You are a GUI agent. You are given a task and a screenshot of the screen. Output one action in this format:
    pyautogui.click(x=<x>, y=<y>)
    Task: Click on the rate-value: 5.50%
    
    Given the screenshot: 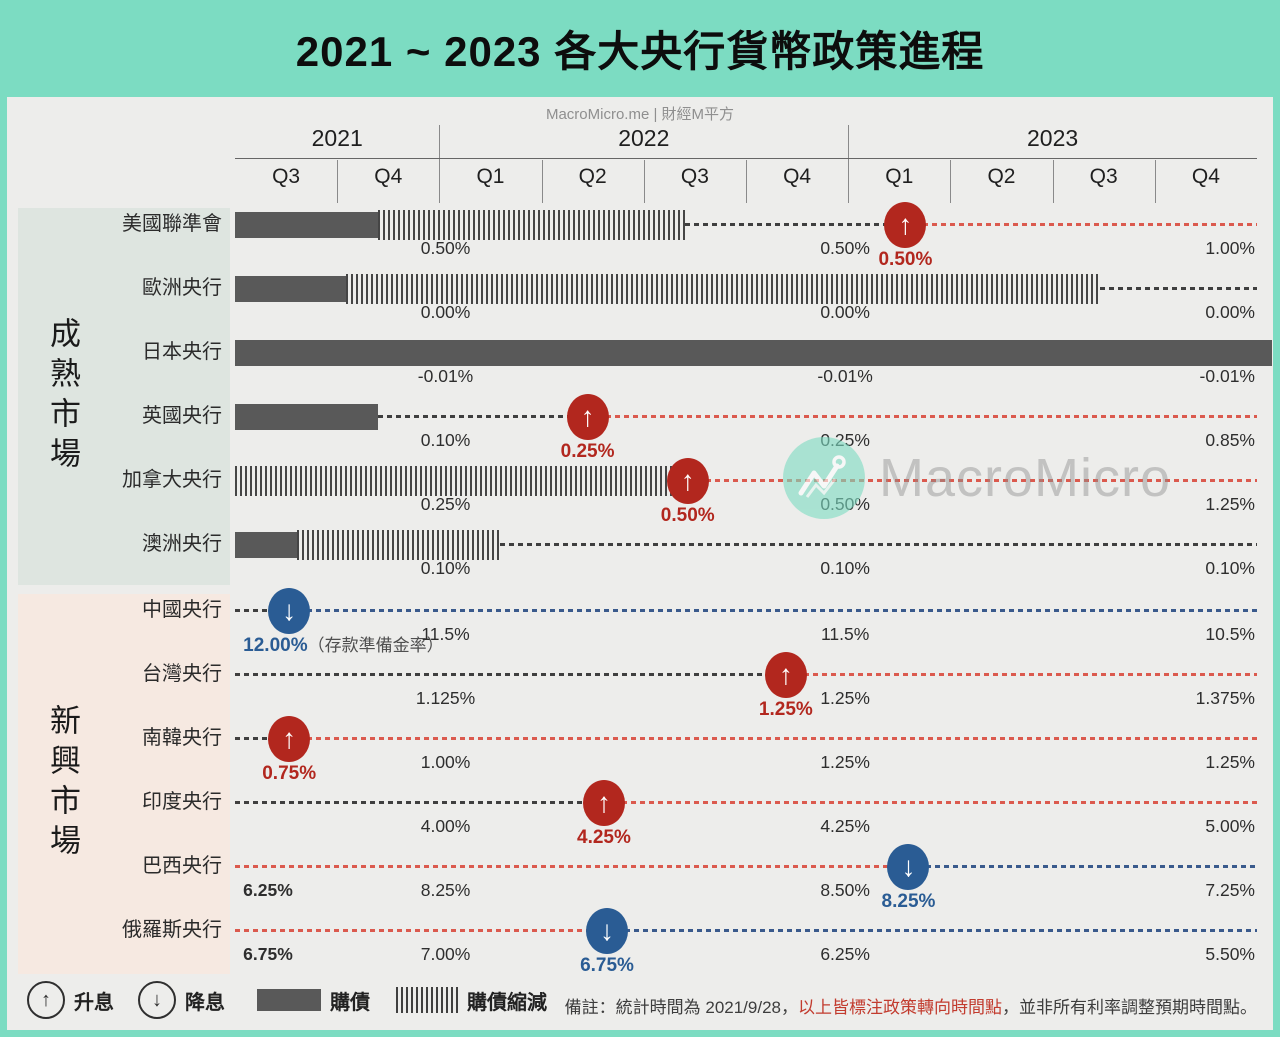 What is the action you would take?
    pyautogui.click(x=1230, y=954)
    